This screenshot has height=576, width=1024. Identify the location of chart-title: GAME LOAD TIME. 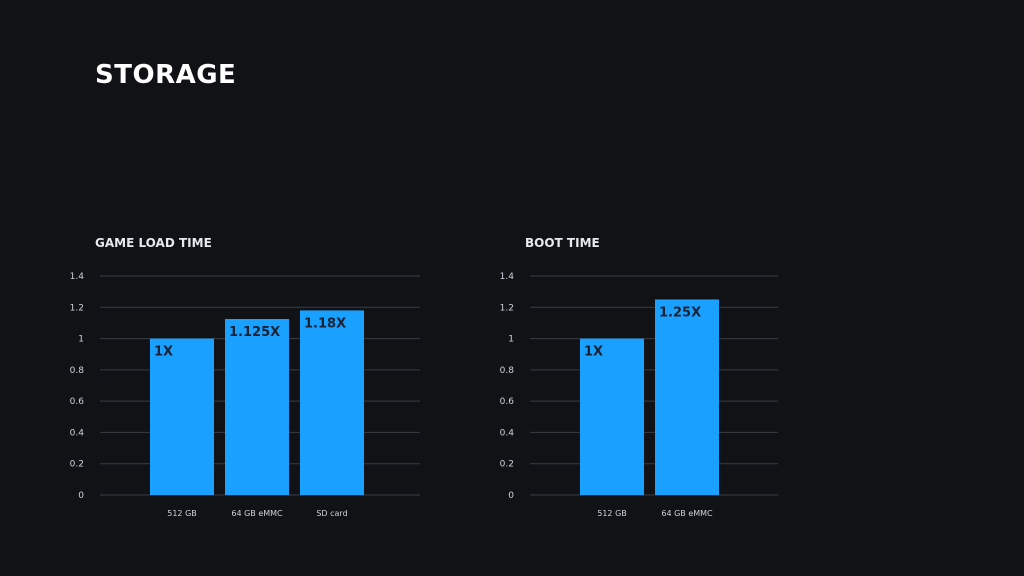
(153, 243).